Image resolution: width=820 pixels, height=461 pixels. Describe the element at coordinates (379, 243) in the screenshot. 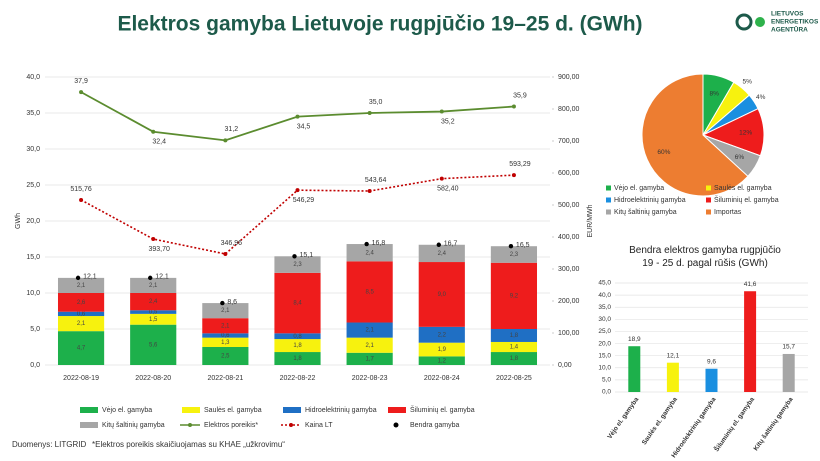

I see `total-label: 16,8` at that location.